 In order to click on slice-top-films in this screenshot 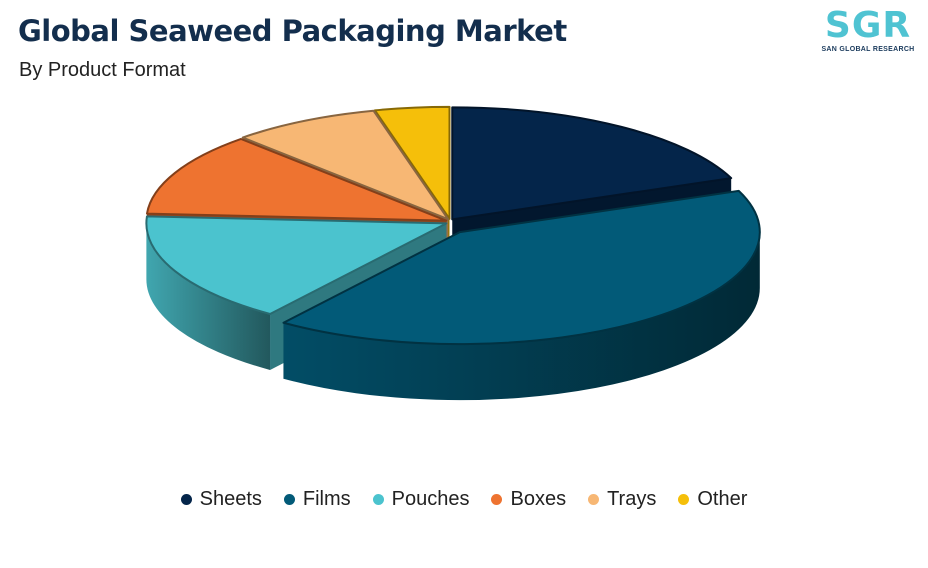, I will do `click(521, 267)`.